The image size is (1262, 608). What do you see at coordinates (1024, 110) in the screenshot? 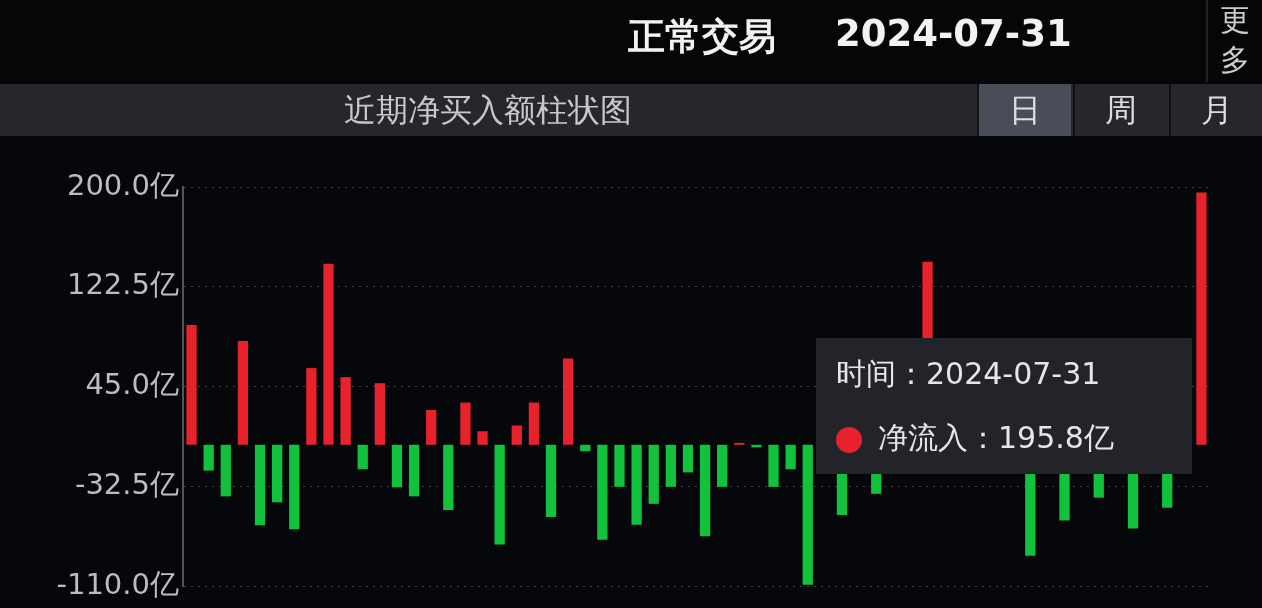
I see `text: 日` at bounding box center [1024, 110].